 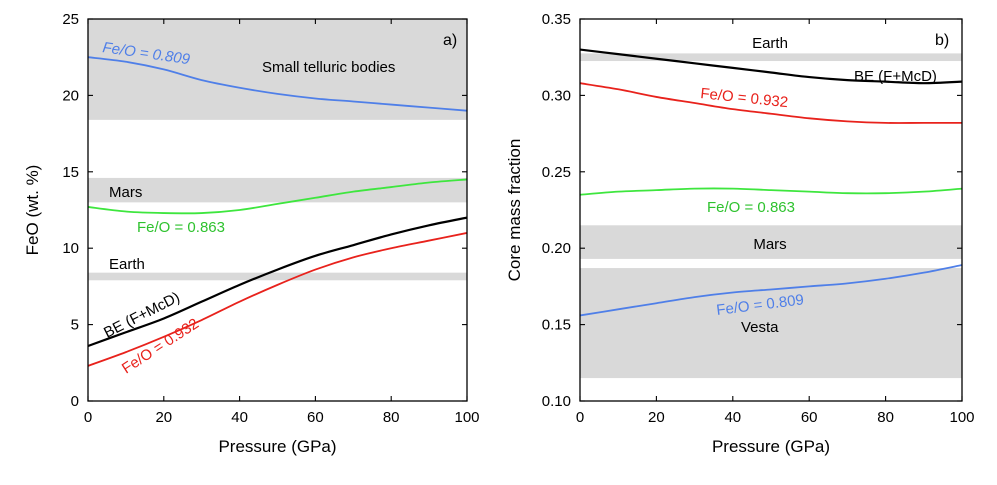 I want to click on annotation-fe-o-0-932: Fe/O = 0.932, so click(x=744, y=98).